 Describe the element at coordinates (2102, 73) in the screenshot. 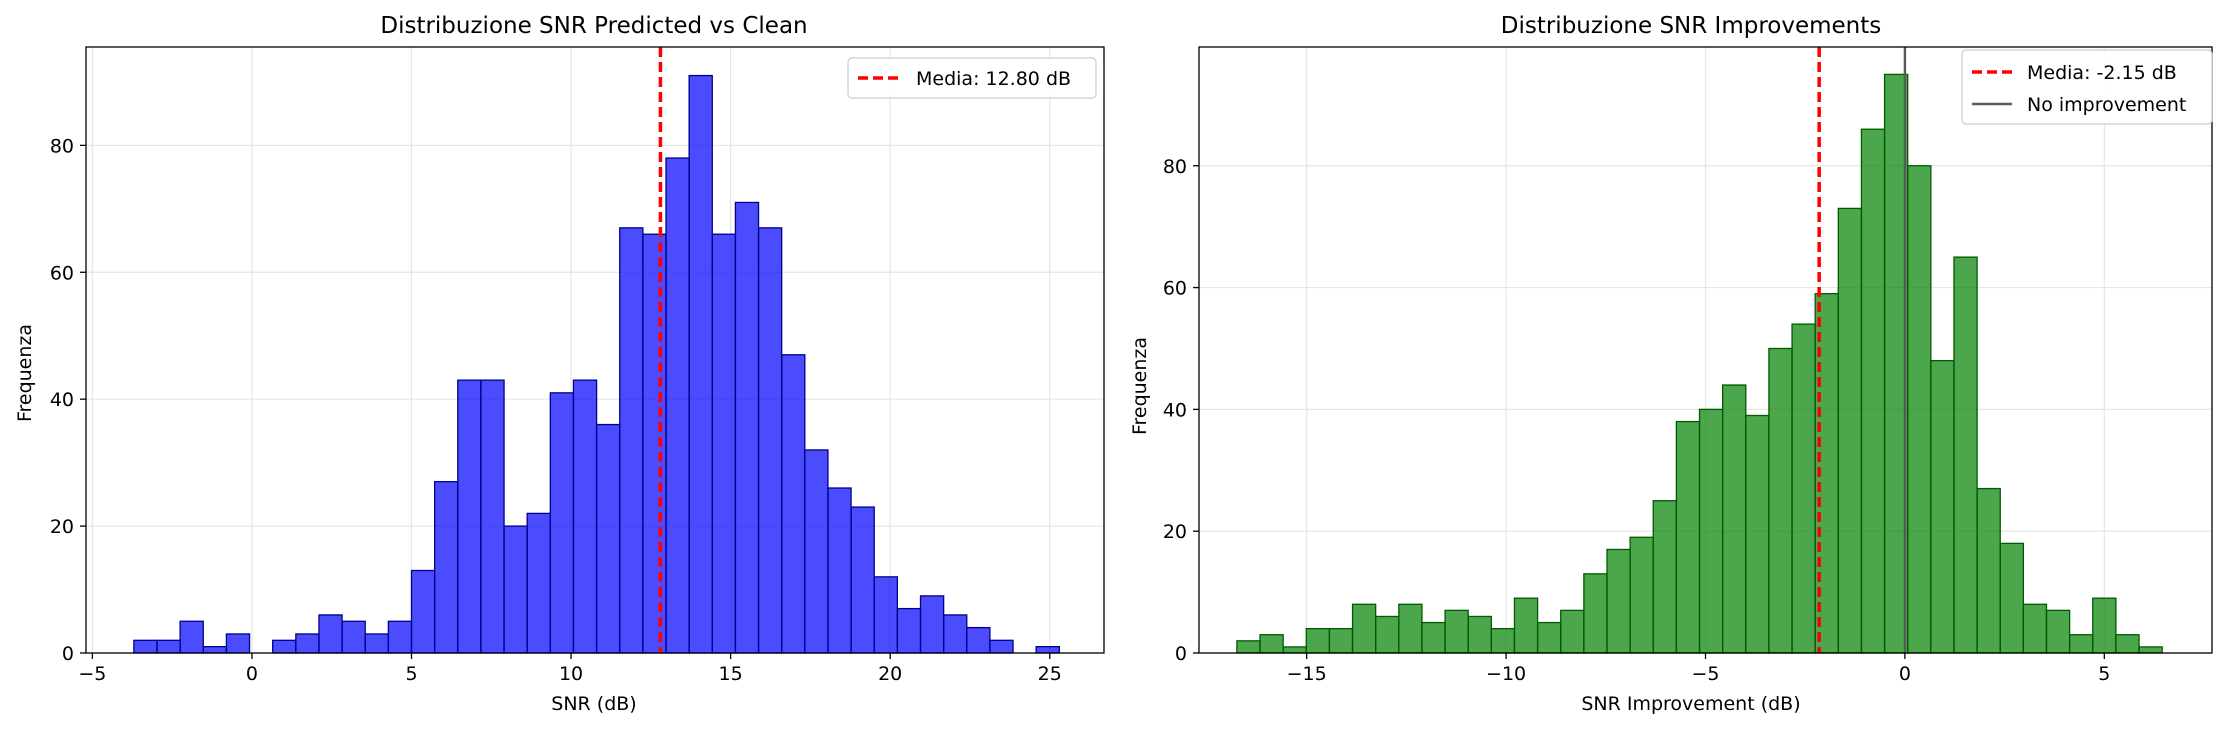

I see `legend-mean-label: Media: -2.15 dB` at that location.